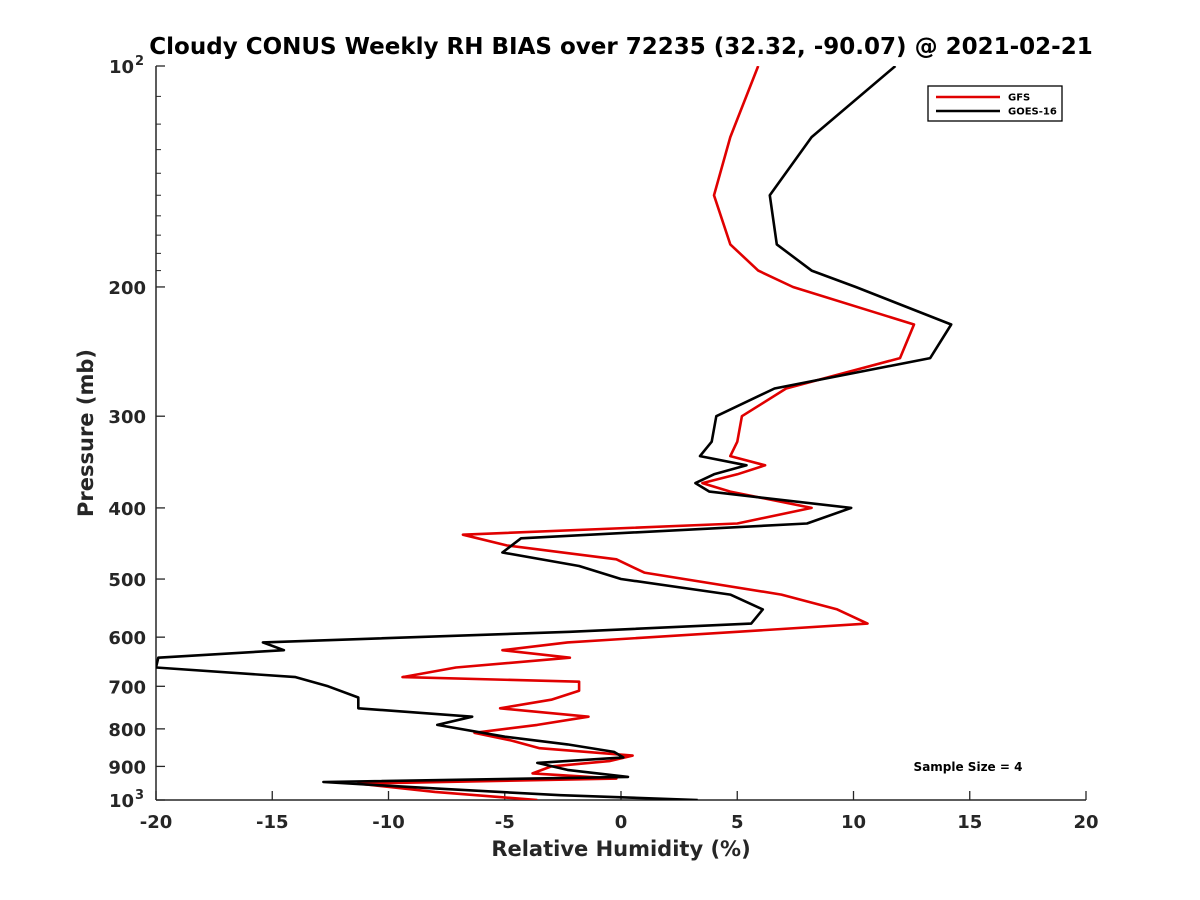 This screenshot has height=900, width=1200. I want to click on y-tick-label: 700, so click(127, 687).